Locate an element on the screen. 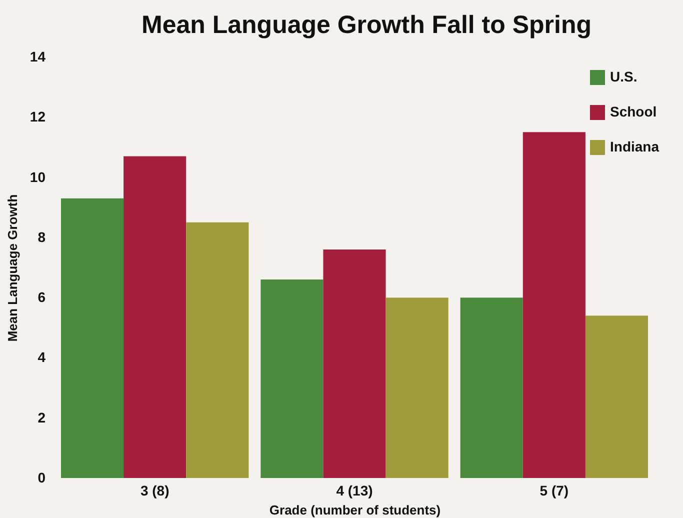 The image size is (683, 518). x-tick-label: 3 (8) is located at coordinates (155, 490).